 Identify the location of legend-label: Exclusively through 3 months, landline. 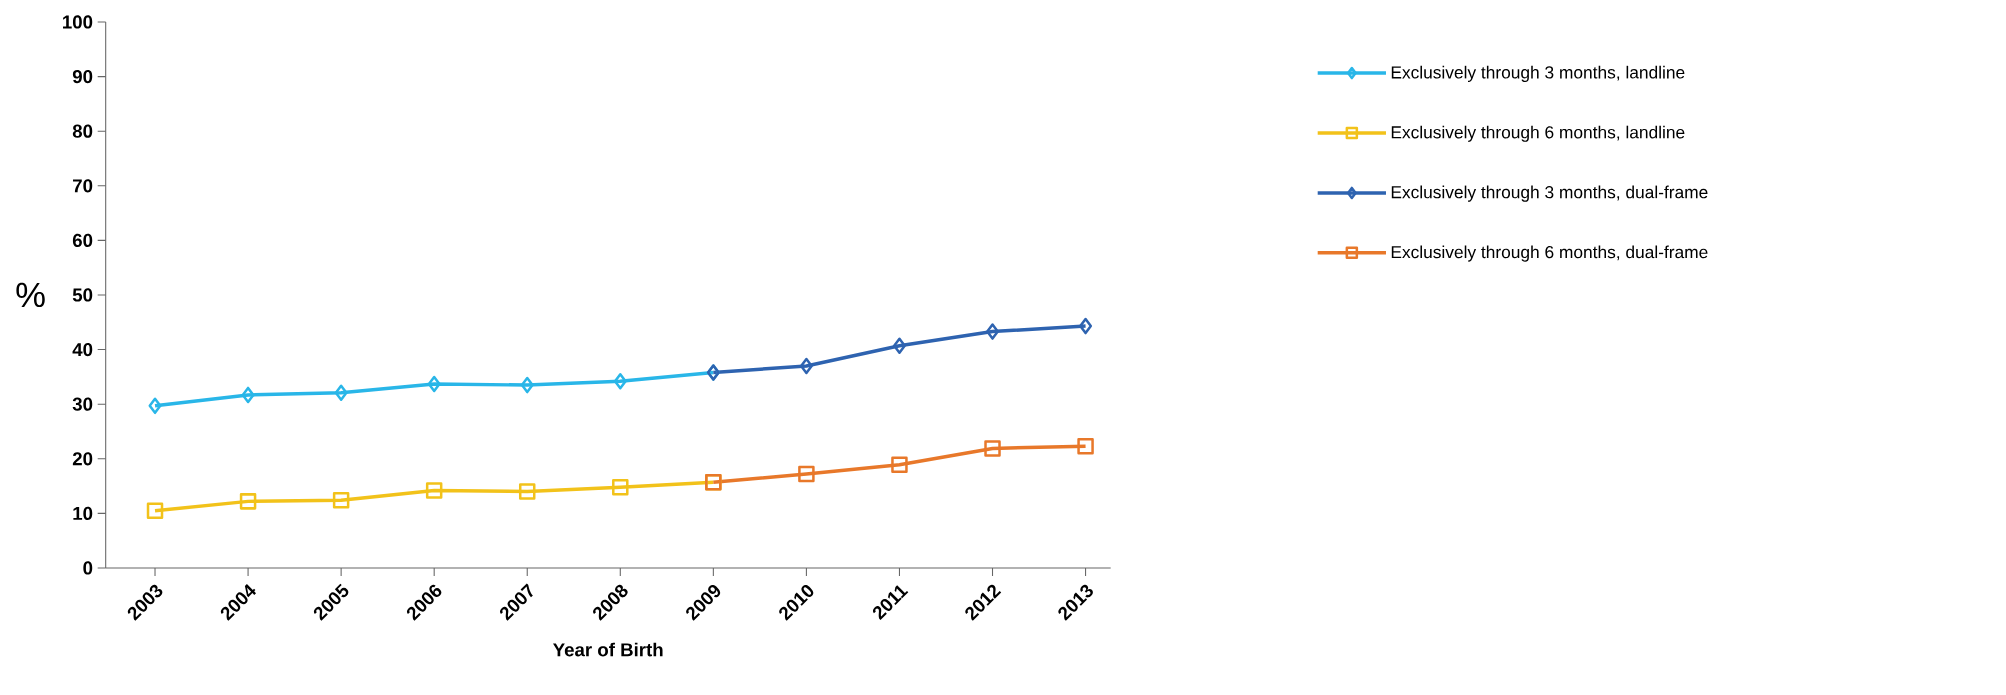
(1538, 73).